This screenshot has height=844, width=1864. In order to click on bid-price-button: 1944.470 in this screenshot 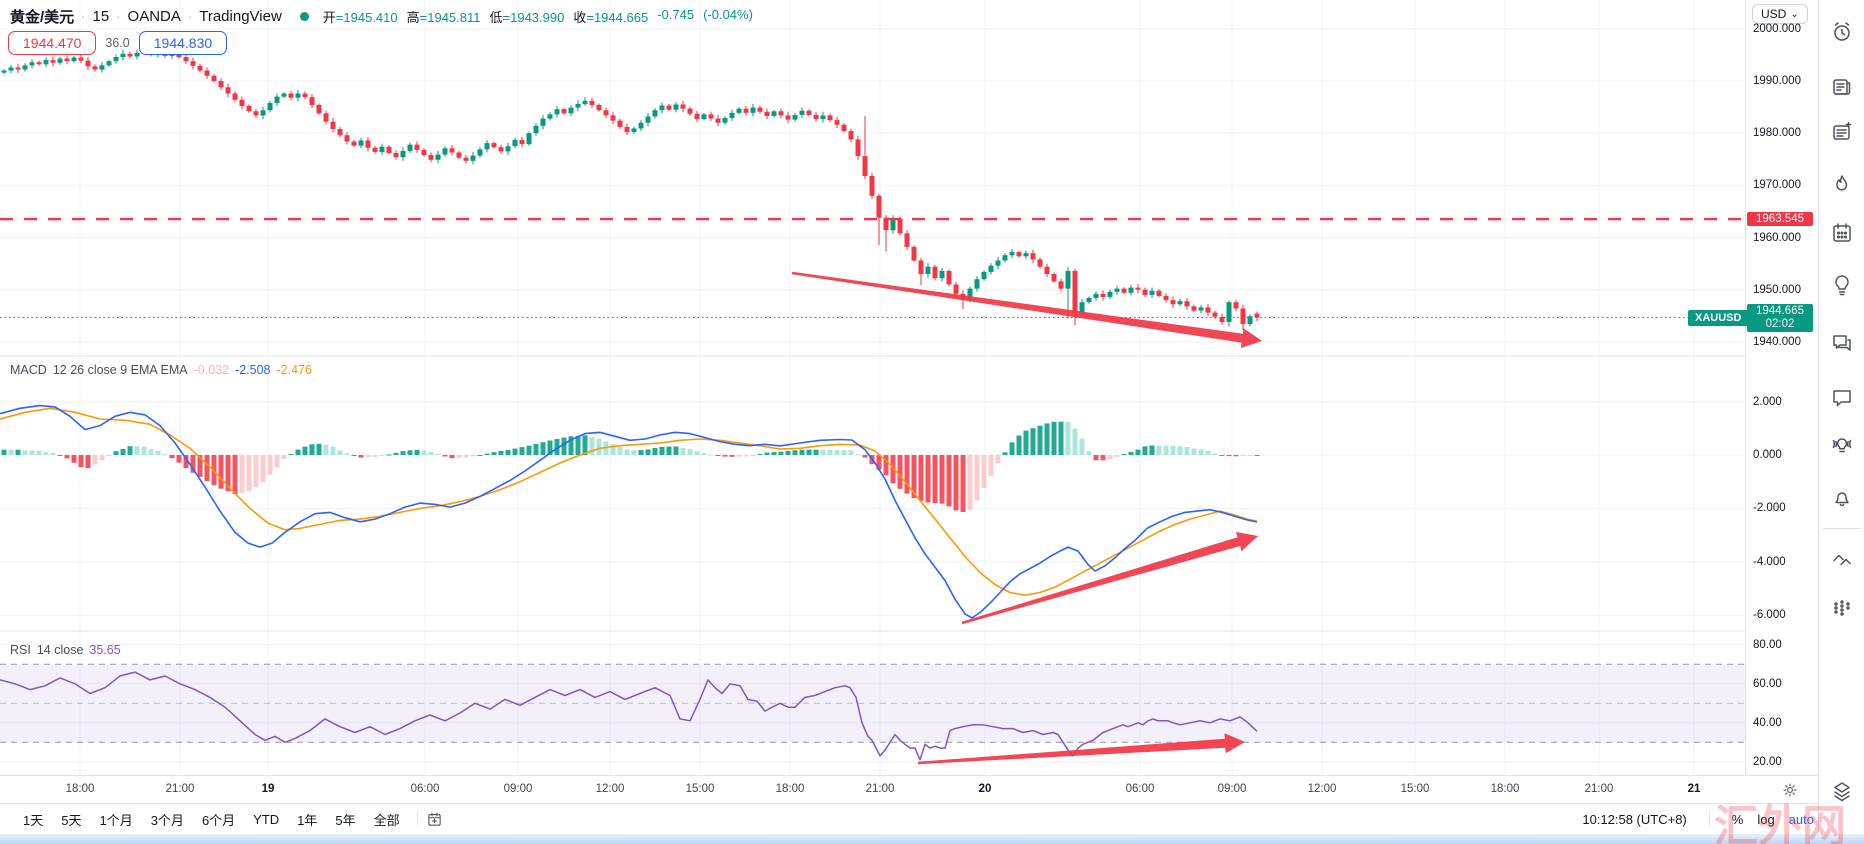, I will do `click(52, 43)`.